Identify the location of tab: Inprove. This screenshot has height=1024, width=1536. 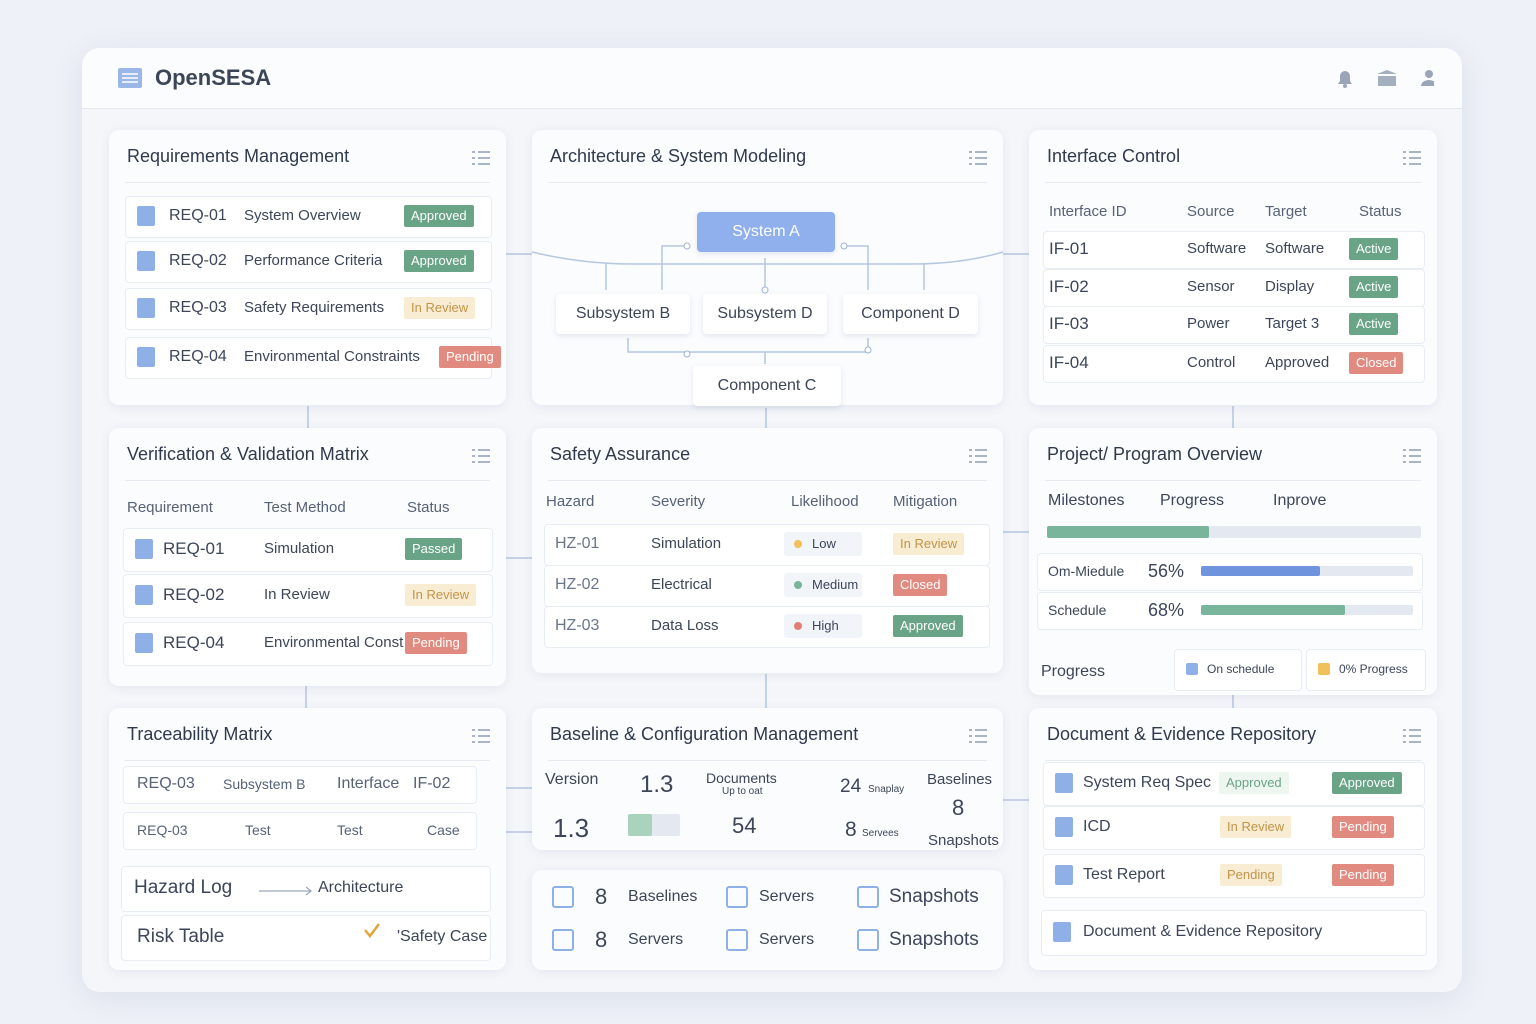
(1300, 500).